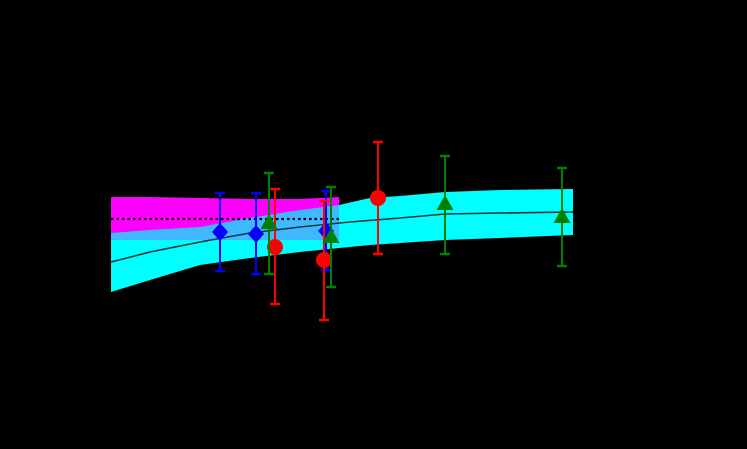 The width and height of the screenshot is (747, 449). I want to click on red-circles, so click(326, 231).